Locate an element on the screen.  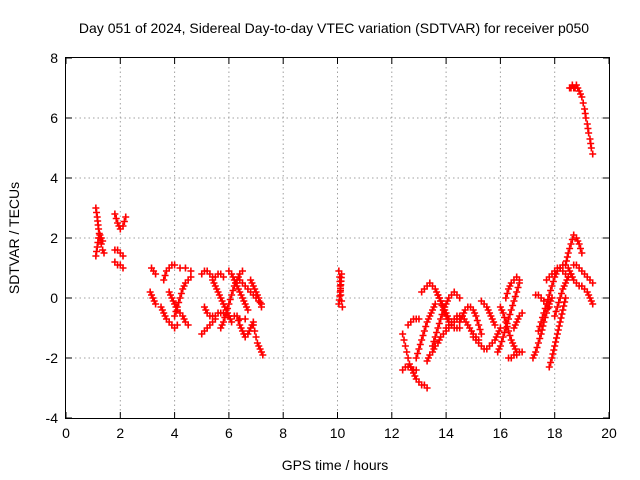
x-tick-label: 20 is located at coordinates (609, 433).